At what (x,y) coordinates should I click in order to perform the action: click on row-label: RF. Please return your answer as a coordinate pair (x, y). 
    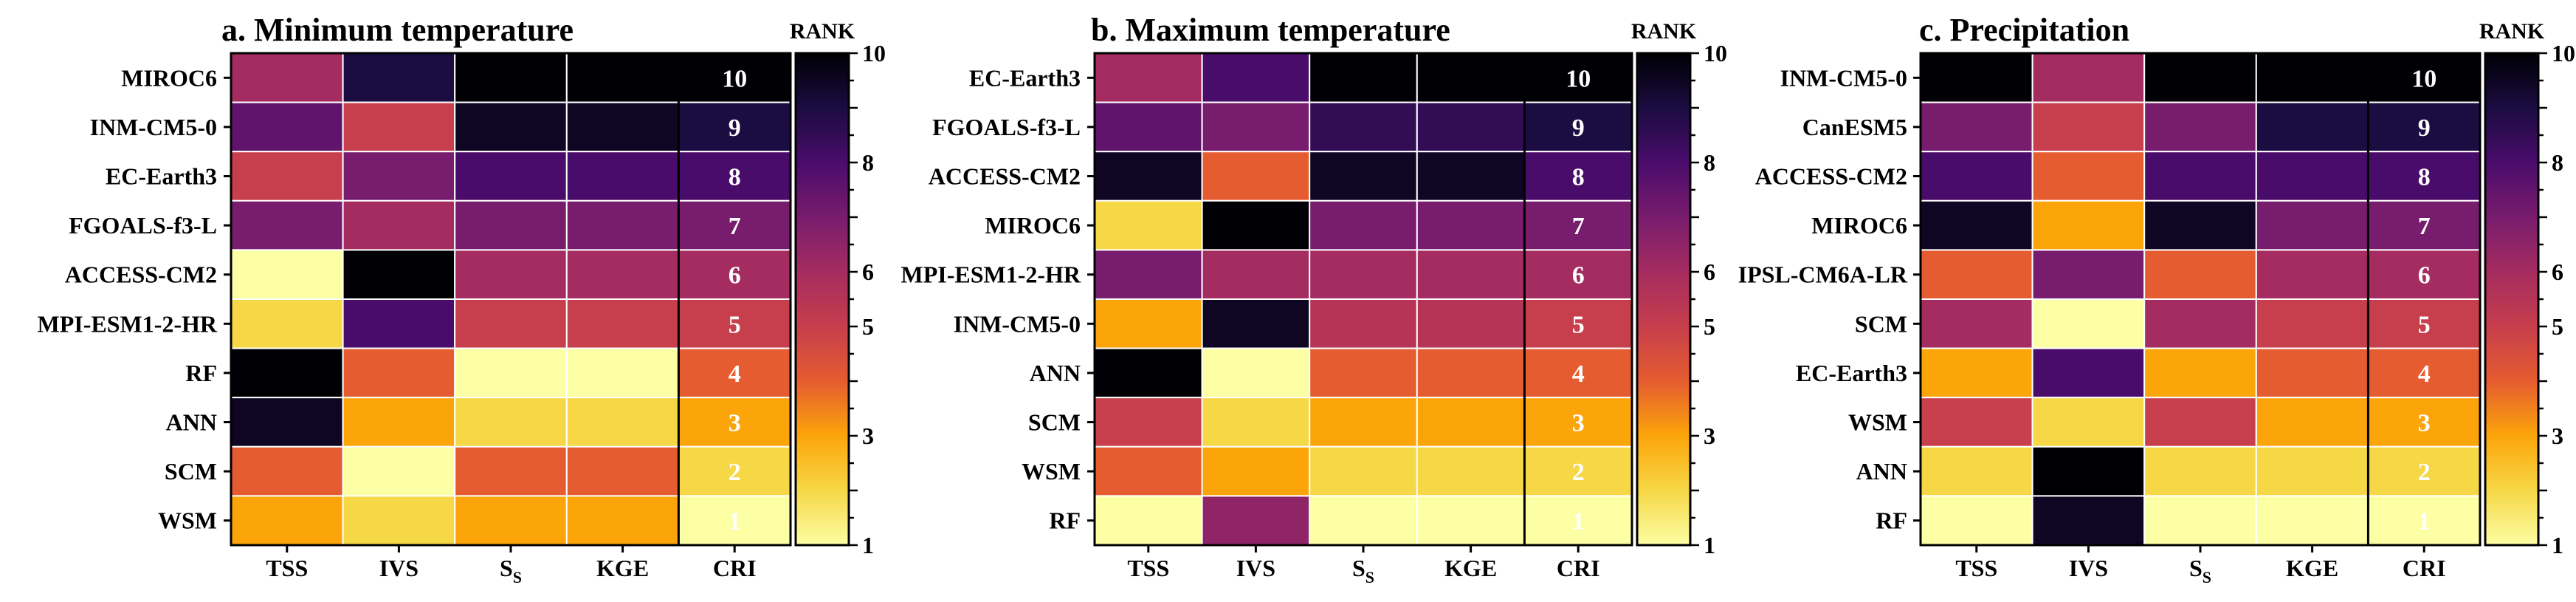
    Looking at the image, I should click on (201, 373).